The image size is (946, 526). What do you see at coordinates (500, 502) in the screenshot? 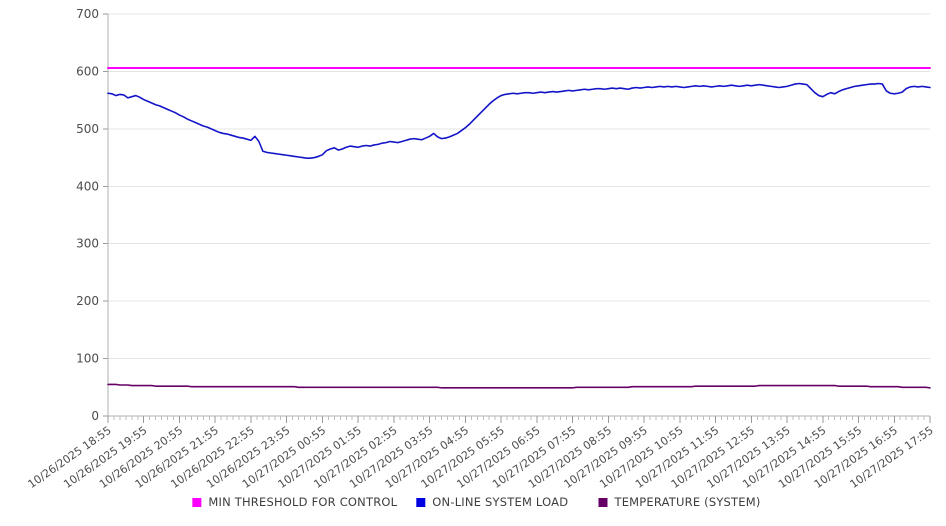
I see `legend-label: ON-LINE SYSTEM LOAD` at bounding box center [500, 502].